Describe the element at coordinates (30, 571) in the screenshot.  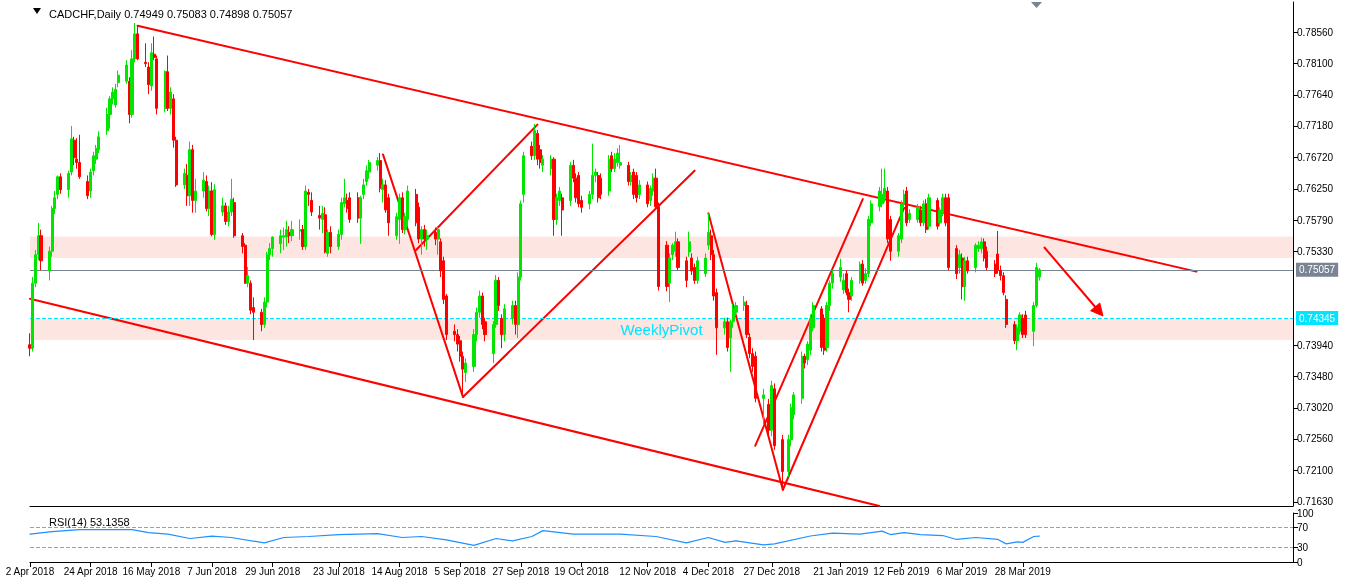
I see `x-tick-label: 2 Apr 2018` at that location.